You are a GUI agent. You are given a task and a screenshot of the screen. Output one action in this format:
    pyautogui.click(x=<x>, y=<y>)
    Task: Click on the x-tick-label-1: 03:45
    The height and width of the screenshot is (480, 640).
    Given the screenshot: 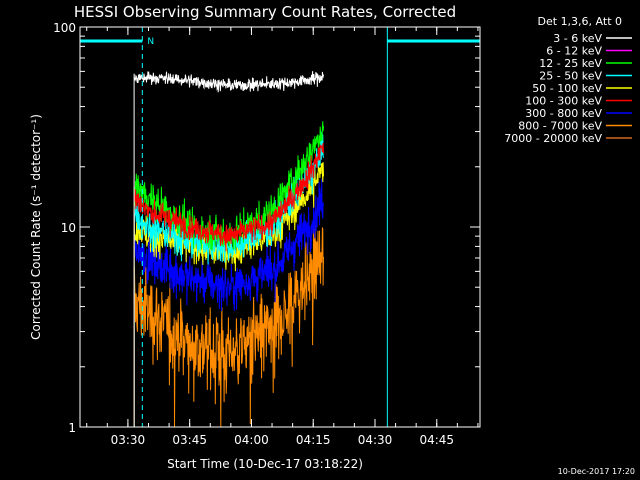 What is the action you would take?
    pyautogui.click(x=189, y=440)
    